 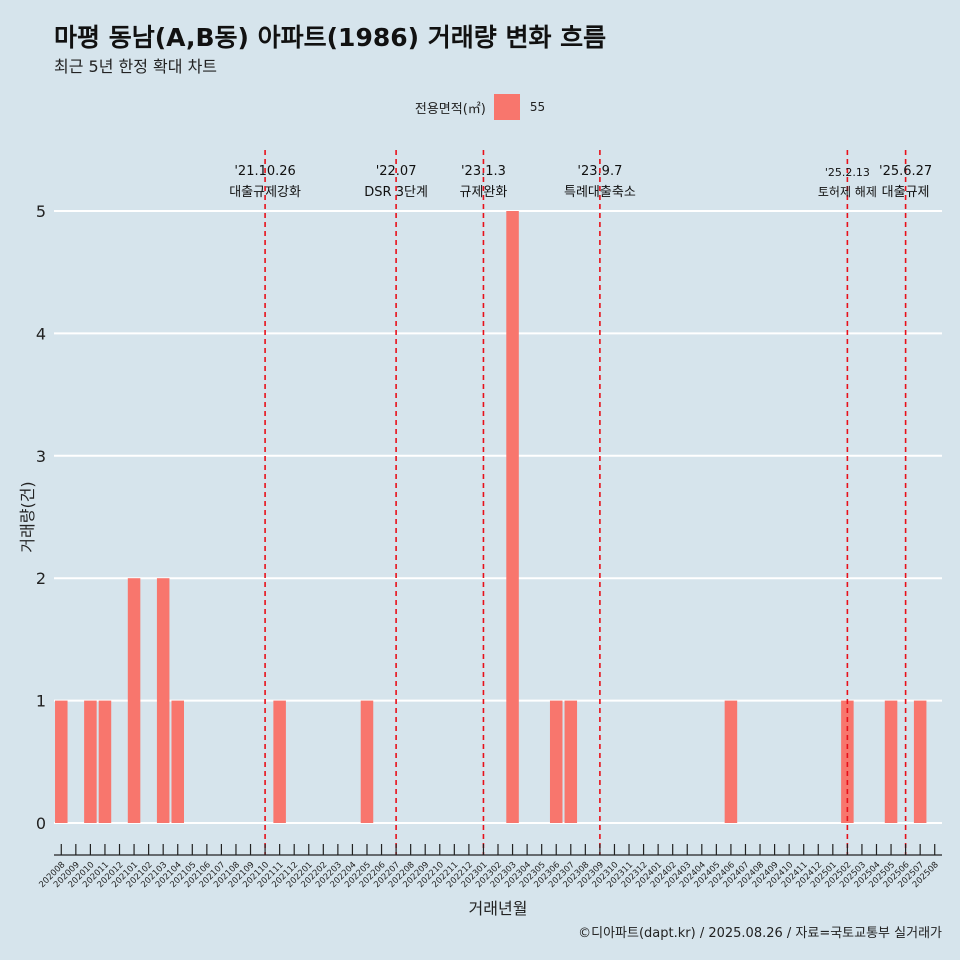 I want to click on event-date-3: '23.9.7, so click(x=599, y=171).